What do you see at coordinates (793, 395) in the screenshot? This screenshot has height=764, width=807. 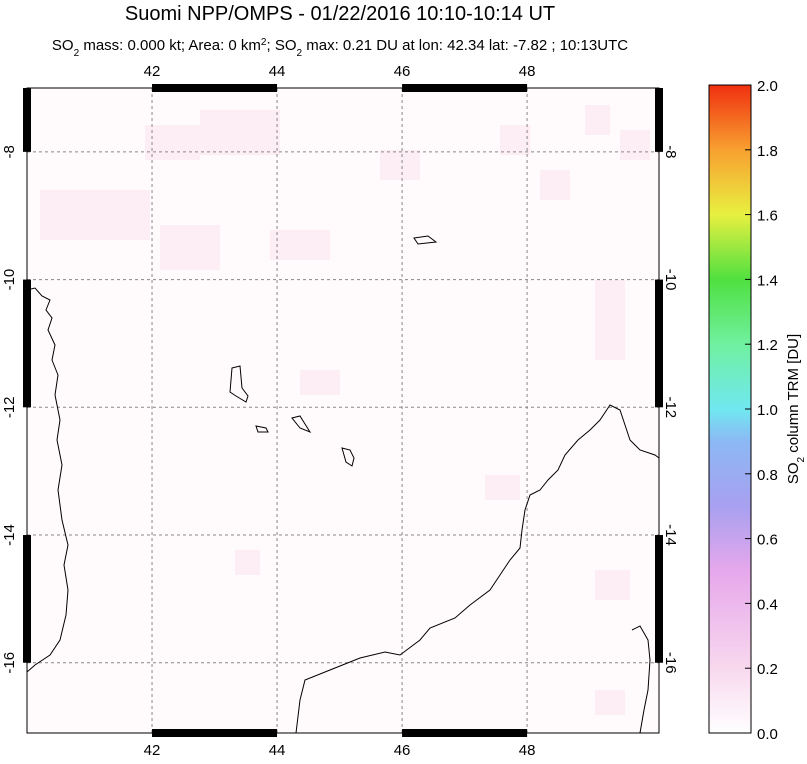 I see `text-part: column TRM [DU]` at bounding box center [793, 395].